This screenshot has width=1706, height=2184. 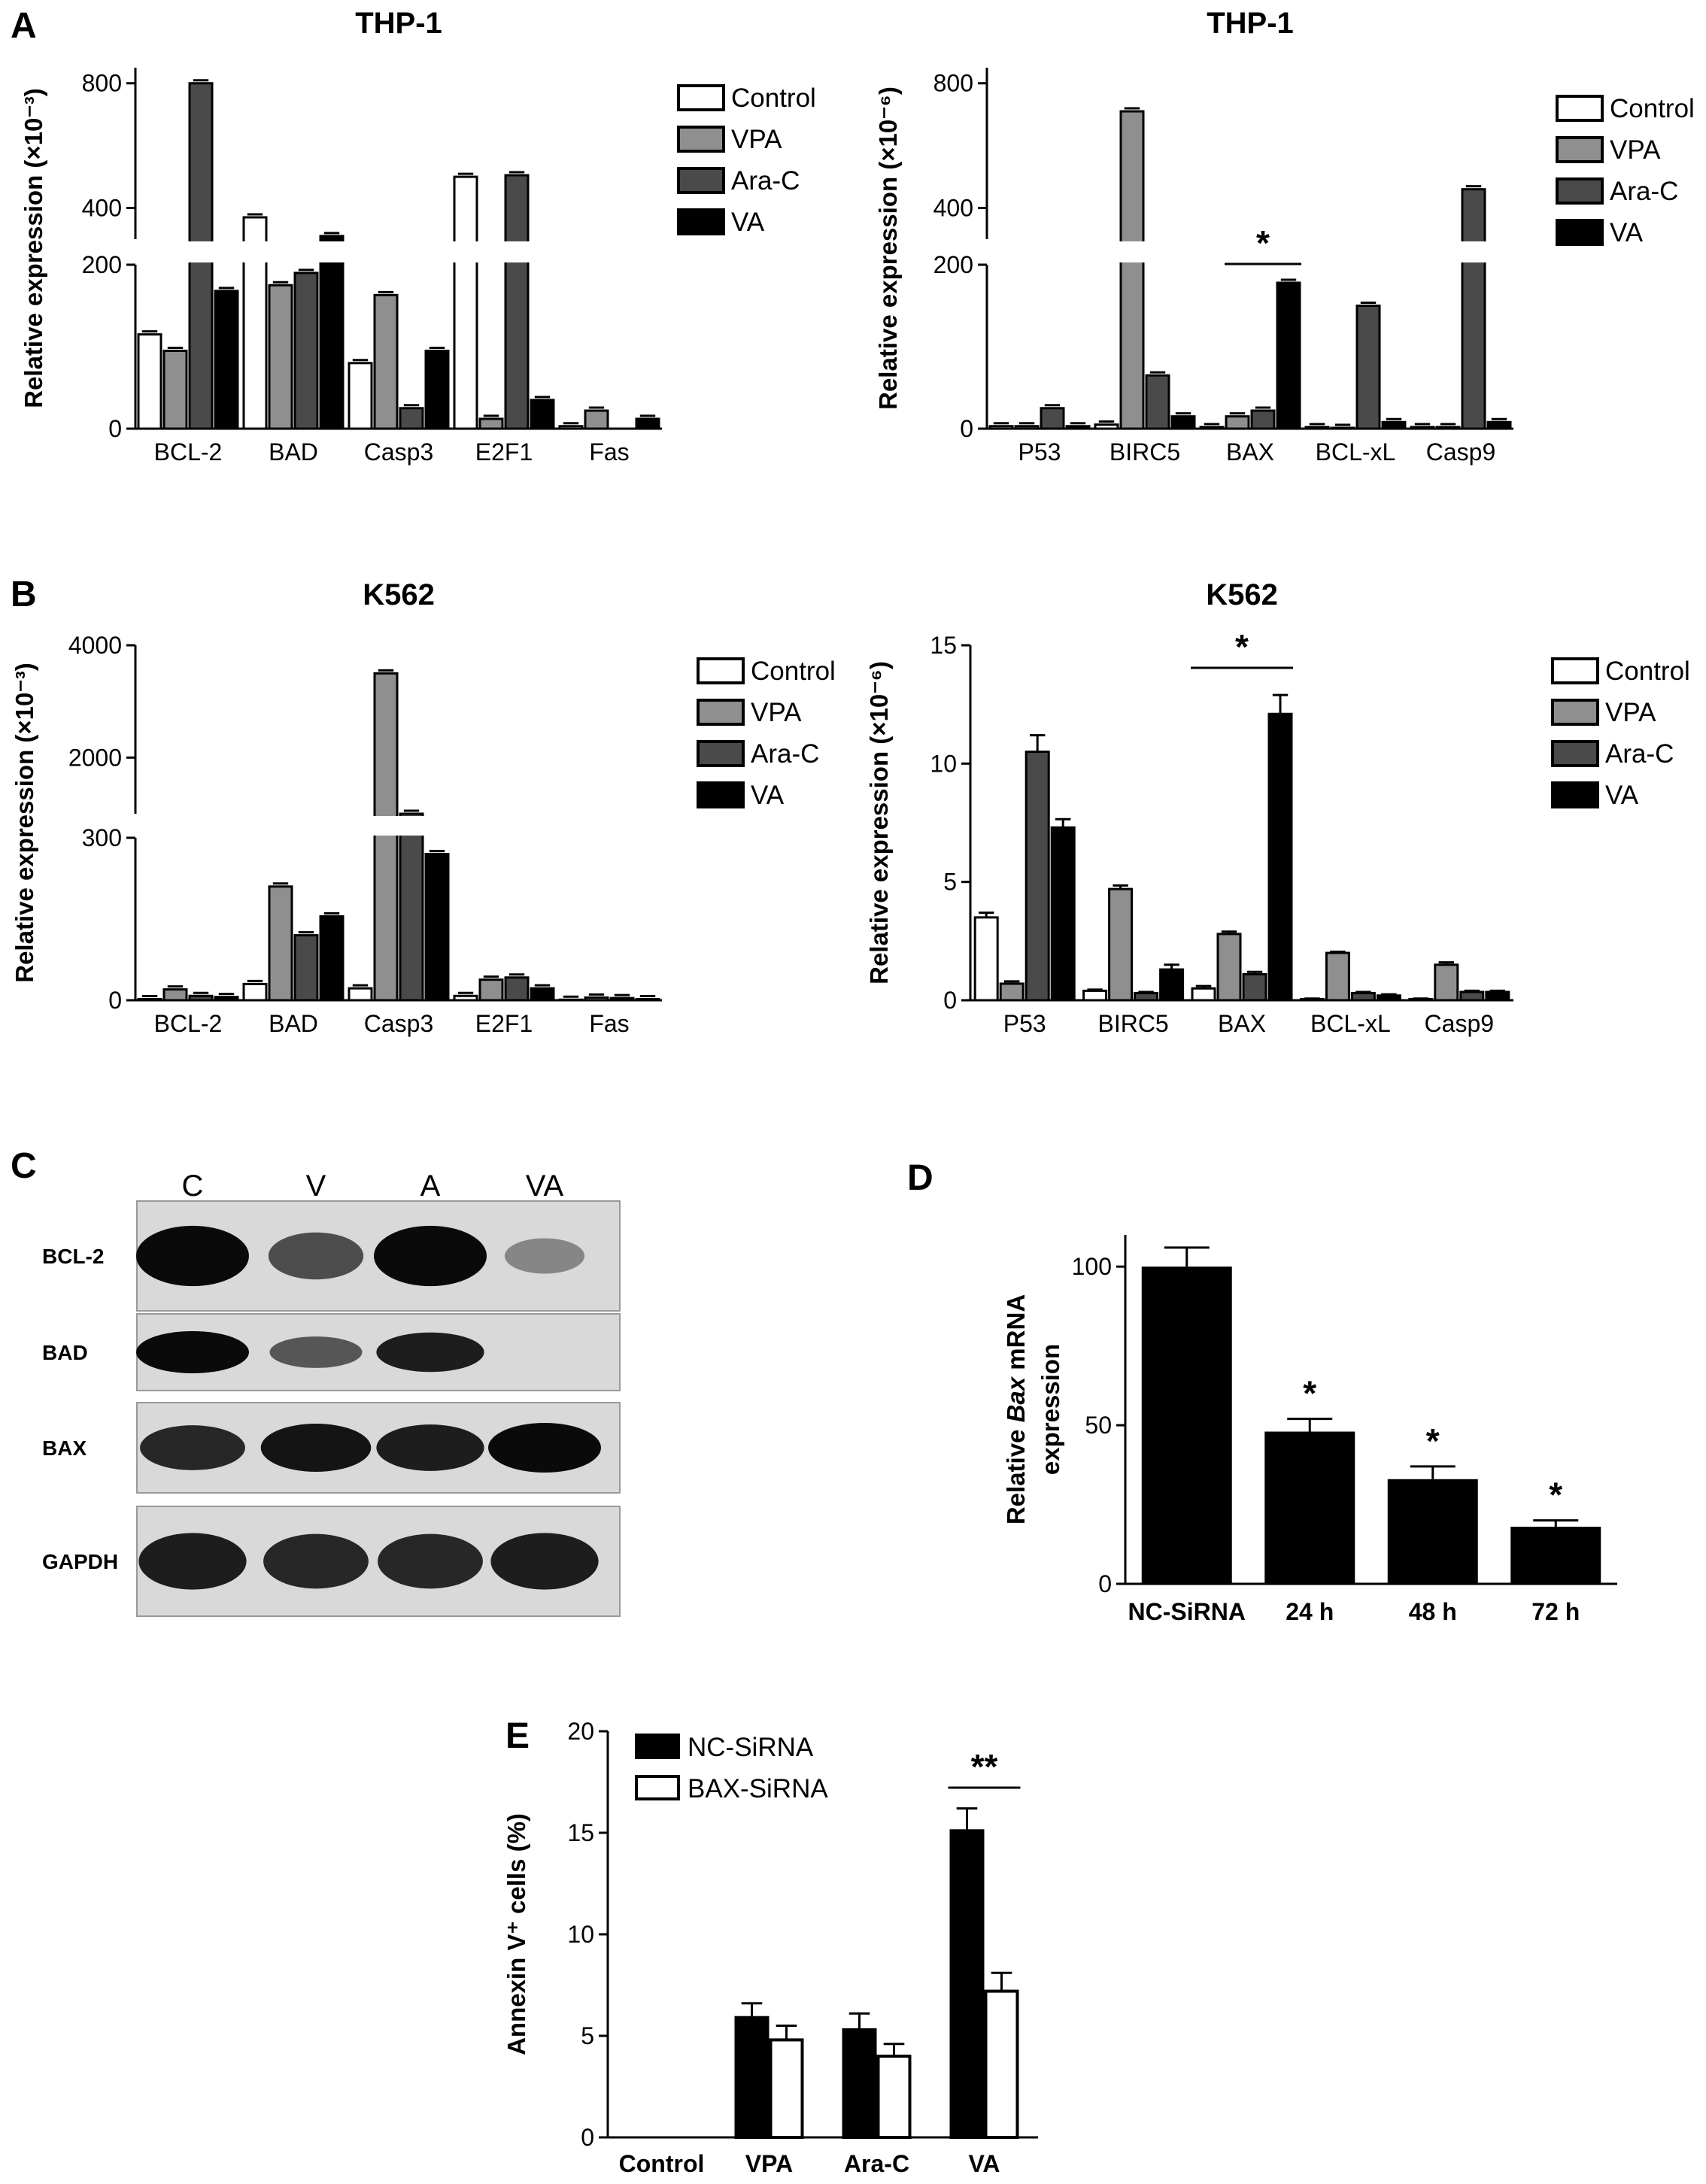 I want to click on blot-band-bad-a, so click(x=430, y=1352).